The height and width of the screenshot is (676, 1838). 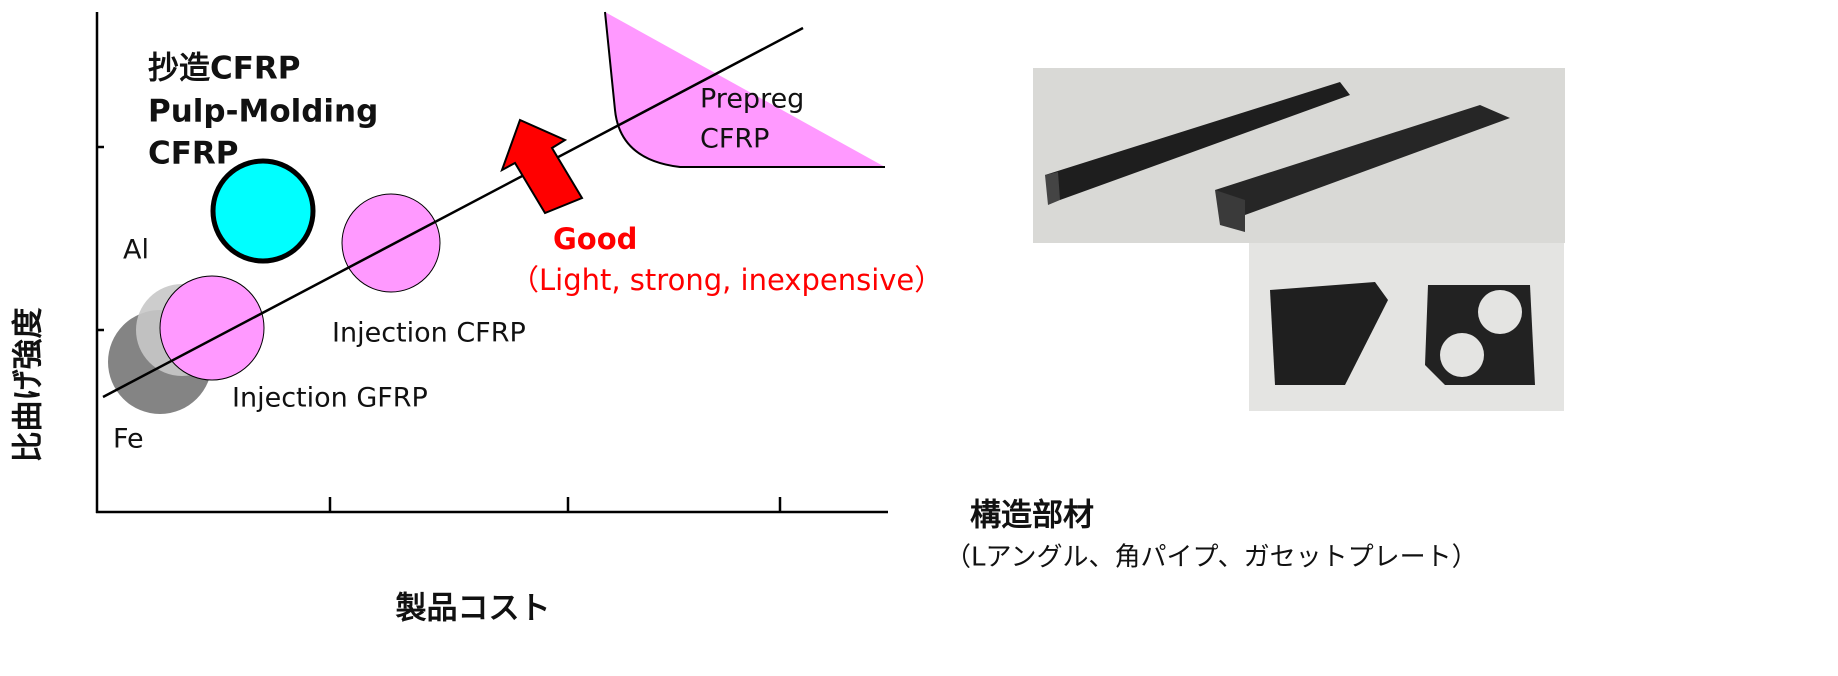 I want to click on region-label: Fe, so click(x=128, y=439).